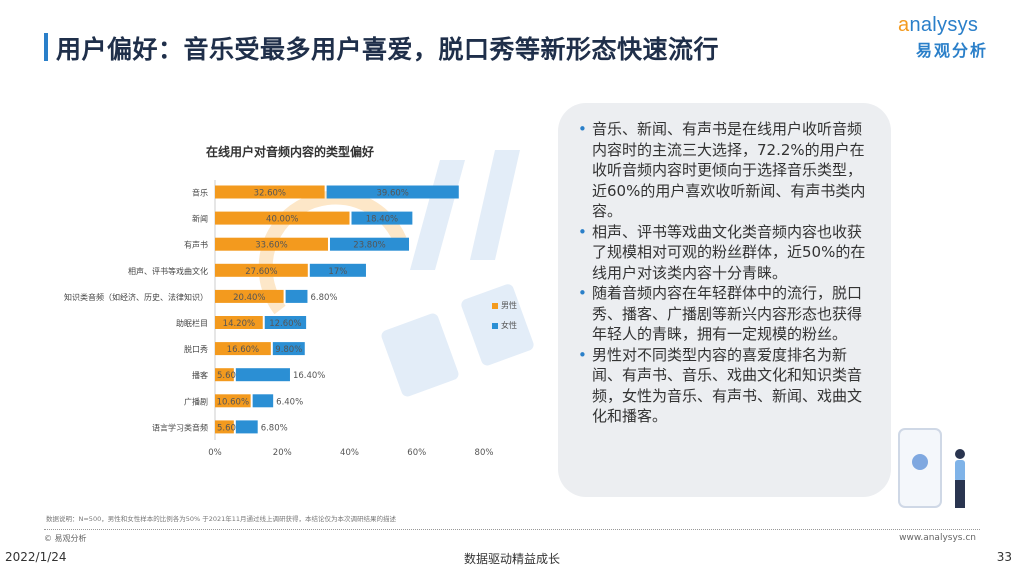  What do you see at coordinates (937, 538) in the screenshot?
I see `website-link: www.analysys.cn` at bounding box center [937, 538].